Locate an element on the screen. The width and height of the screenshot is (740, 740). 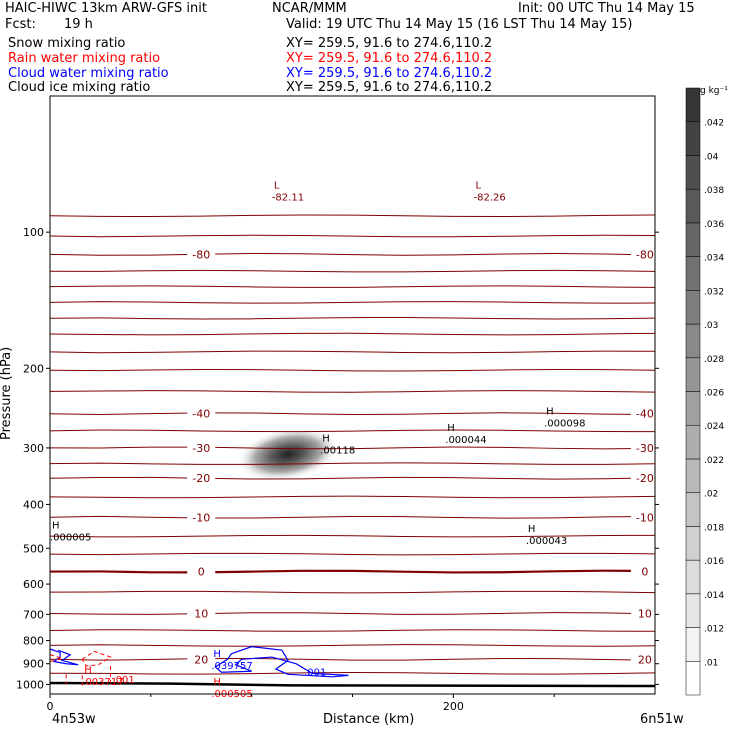
y-tick-label: 400 is located at coordinates (33, 504).